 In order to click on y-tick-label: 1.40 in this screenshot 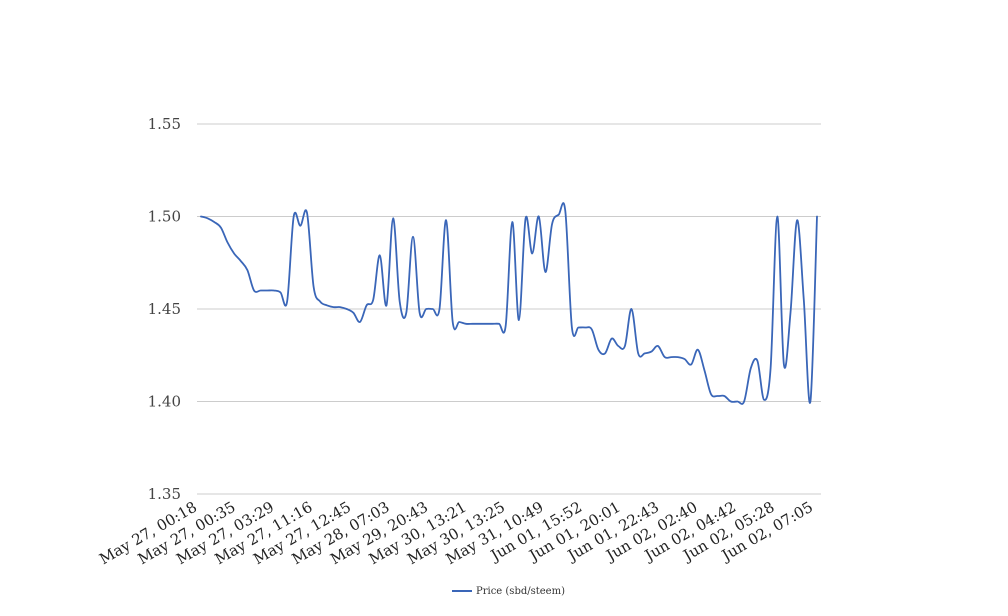, I will do `click(164, 402)`.